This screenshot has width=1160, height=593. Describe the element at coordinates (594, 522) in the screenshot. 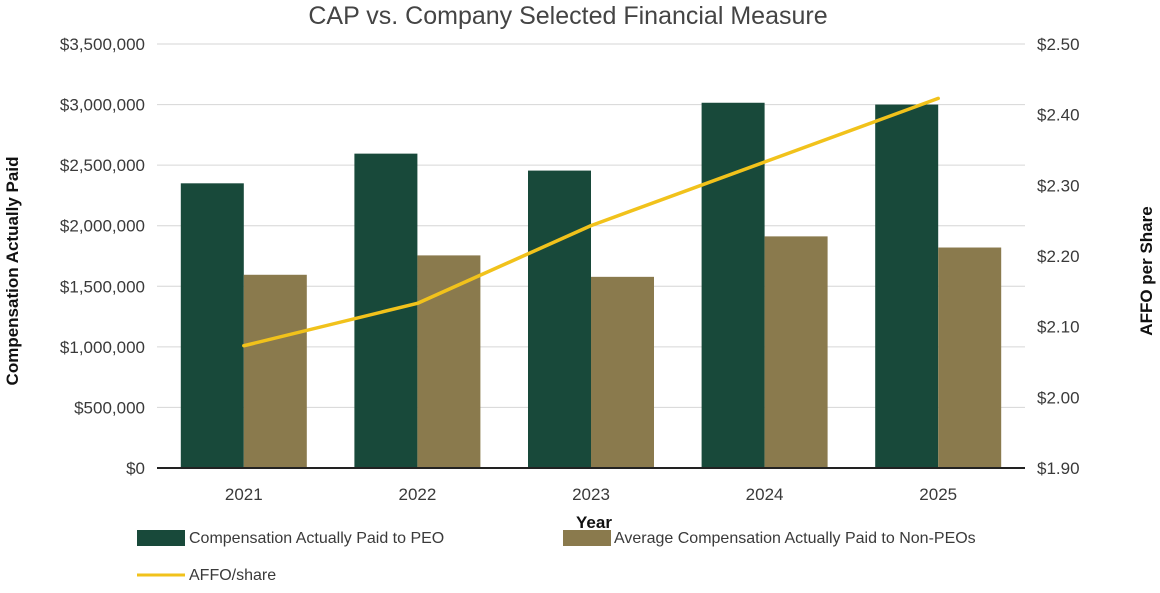

I see `x-axis-title: Year` at that location.